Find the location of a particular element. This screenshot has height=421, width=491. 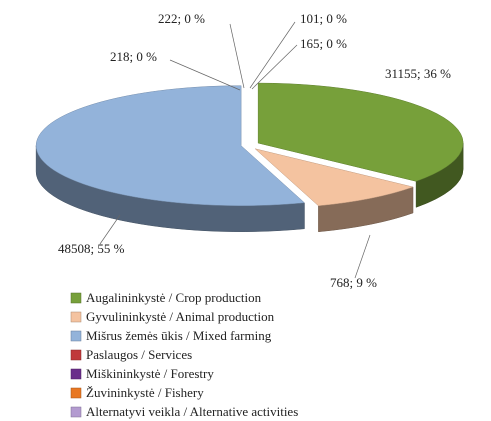

legend-label: Gyvulininkystė / Animal production is located at coordinates (180, 316).